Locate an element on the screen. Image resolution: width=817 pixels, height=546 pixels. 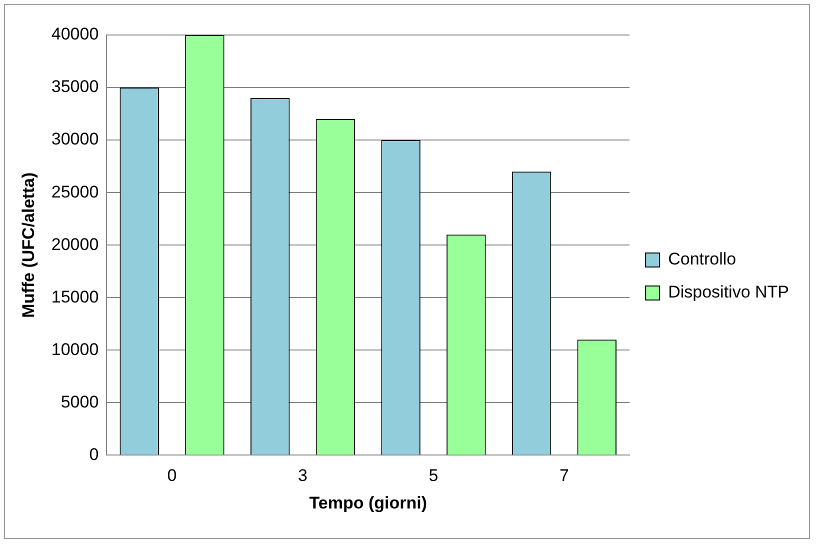
y-tick-label: 40000 is located at coordinates (75, 34).